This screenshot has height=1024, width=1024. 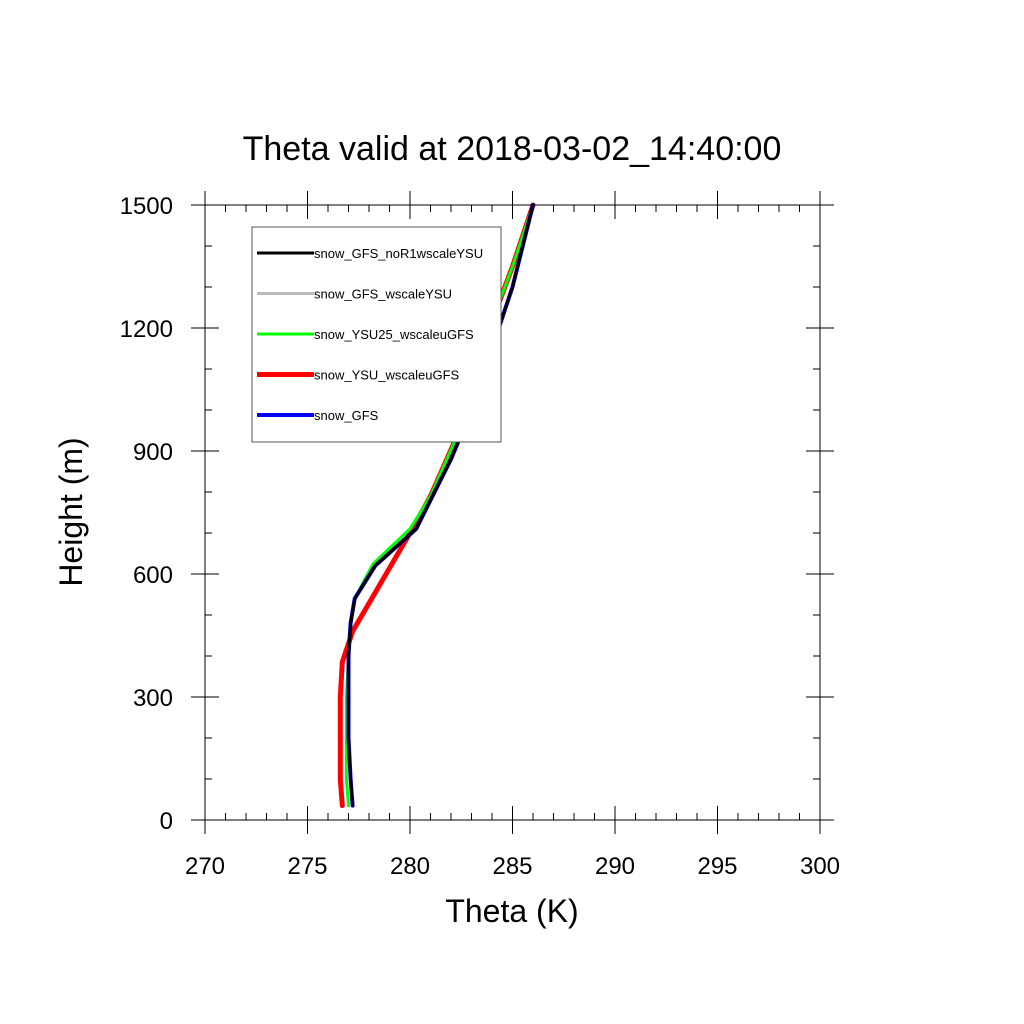 I want to click on x-tick-label: 280, so click(x=410, y=866).